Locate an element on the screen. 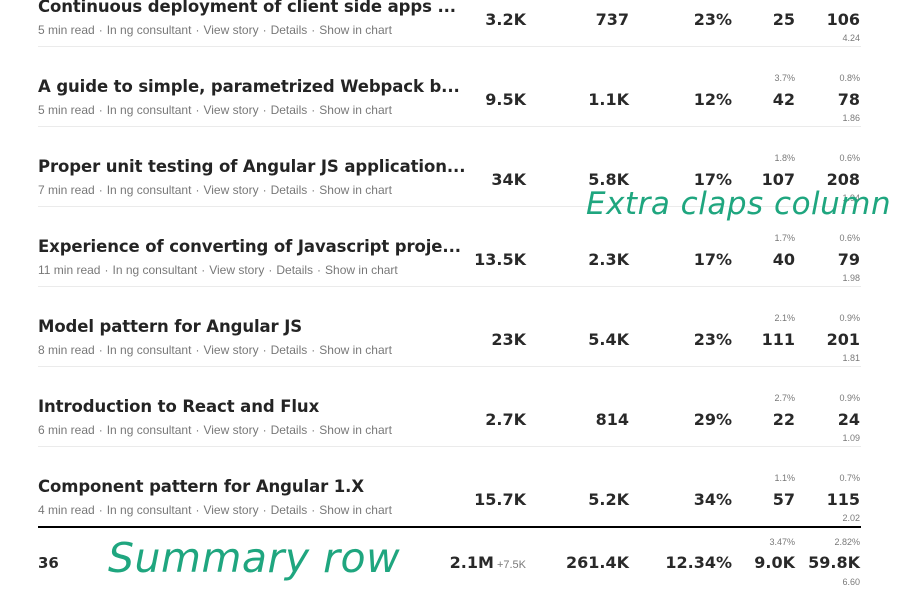  claps-count: 115 is located at coordinates (843, 499).